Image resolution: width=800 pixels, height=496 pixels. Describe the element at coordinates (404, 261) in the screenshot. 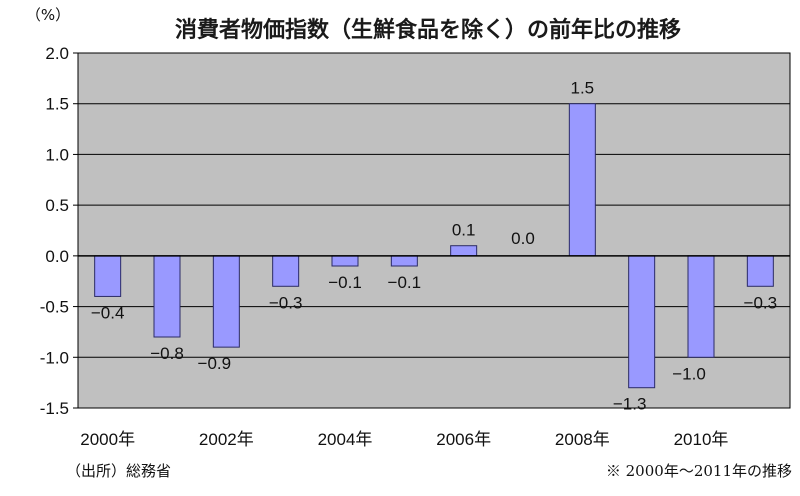

I see `bar-2005` at that location.